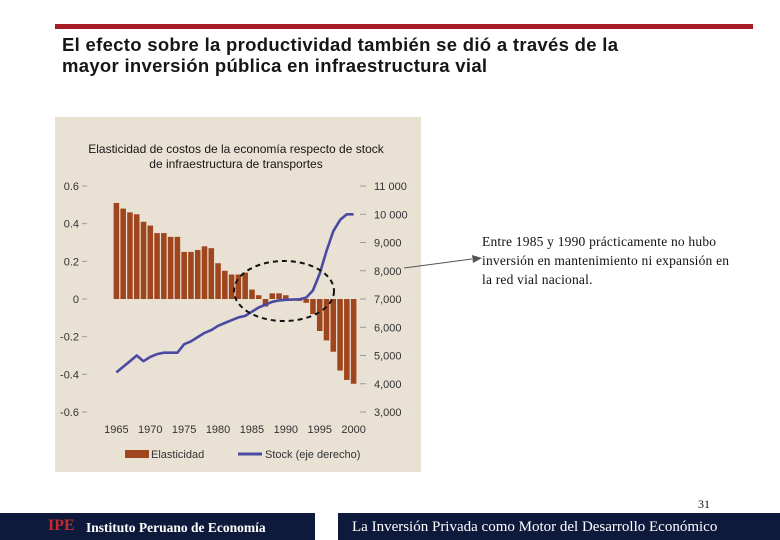  Describe the element at coordinates (284, 291) in the screenshot. I see `highlight-ellipse` at that location.